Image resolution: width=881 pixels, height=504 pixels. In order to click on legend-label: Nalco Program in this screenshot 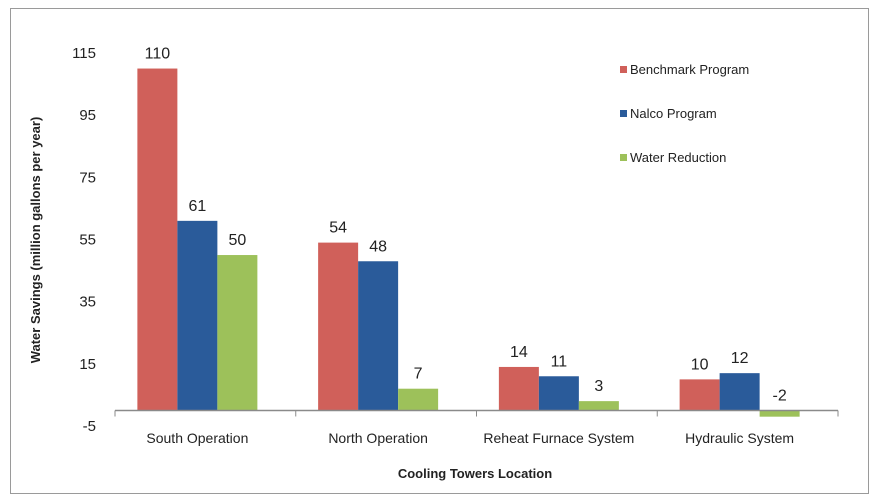, I will do `click(673, 113)`.